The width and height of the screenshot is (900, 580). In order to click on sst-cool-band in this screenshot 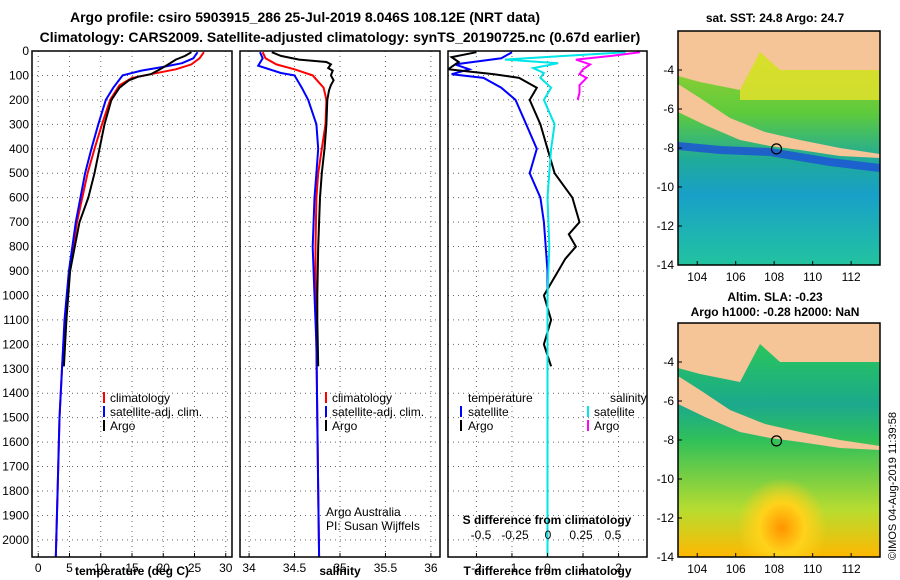, I will do `click(779, 157)`.